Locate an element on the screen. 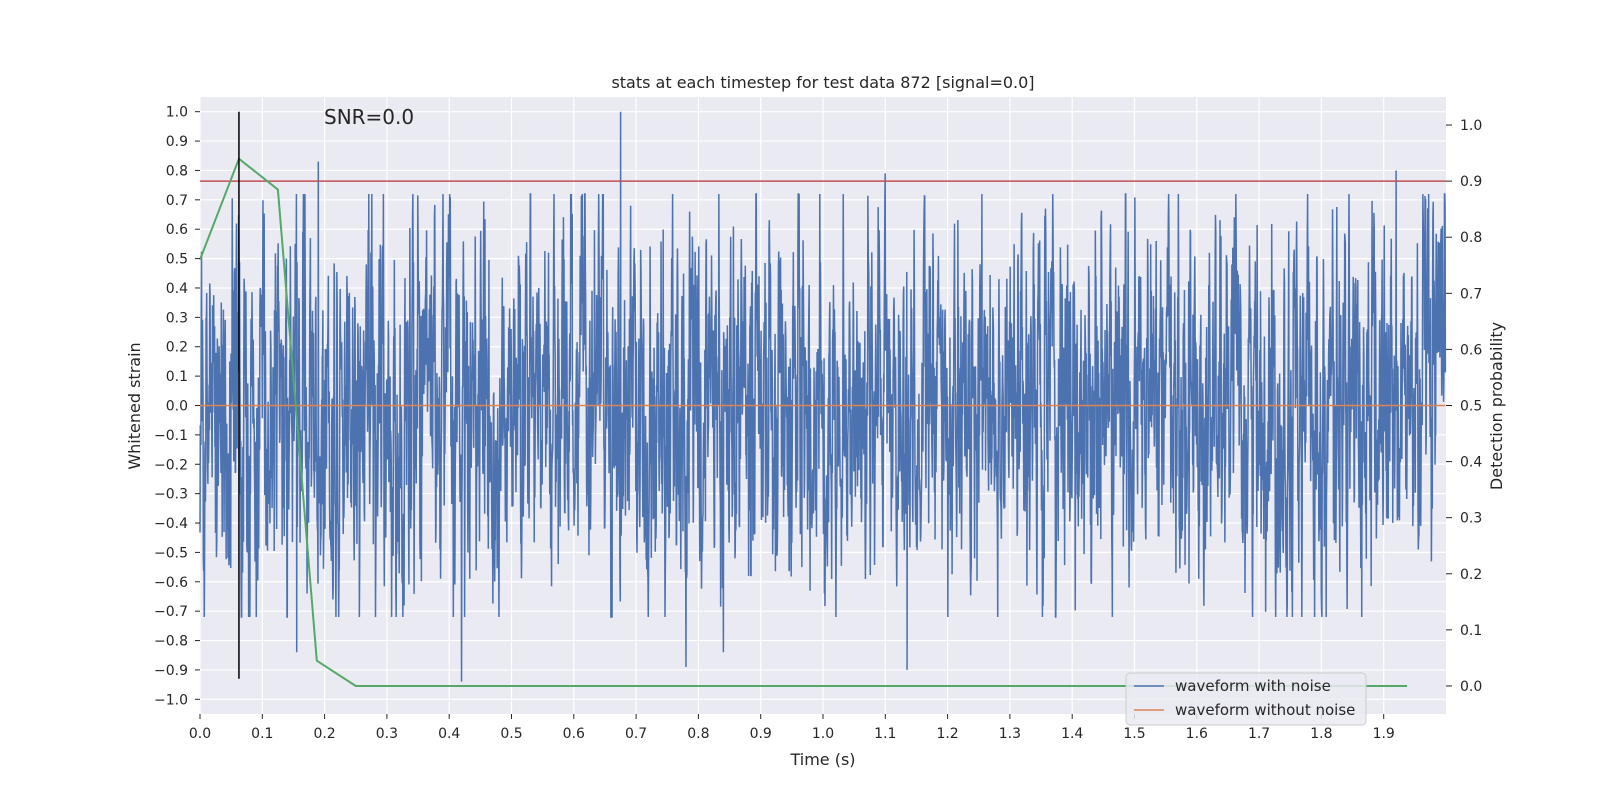  y-tick-label: −0.7 is located at coordinates (171, 612).